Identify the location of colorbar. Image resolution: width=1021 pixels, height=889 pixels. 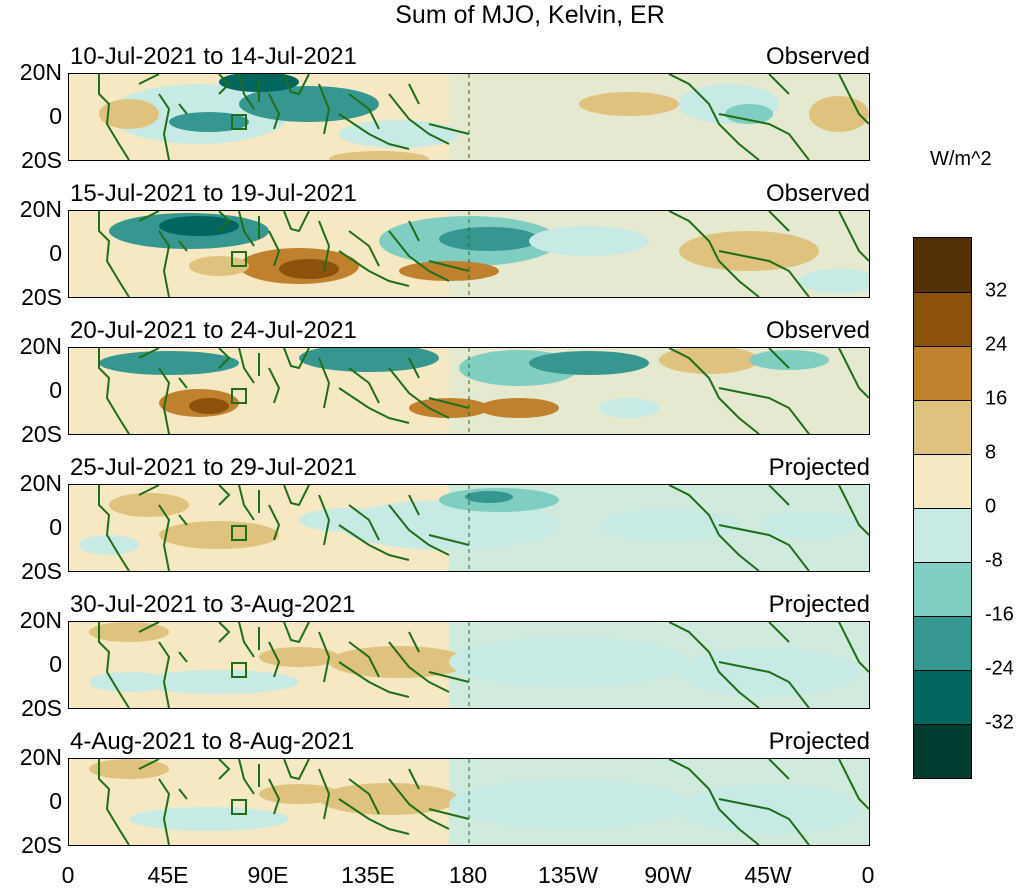
(942, 508).